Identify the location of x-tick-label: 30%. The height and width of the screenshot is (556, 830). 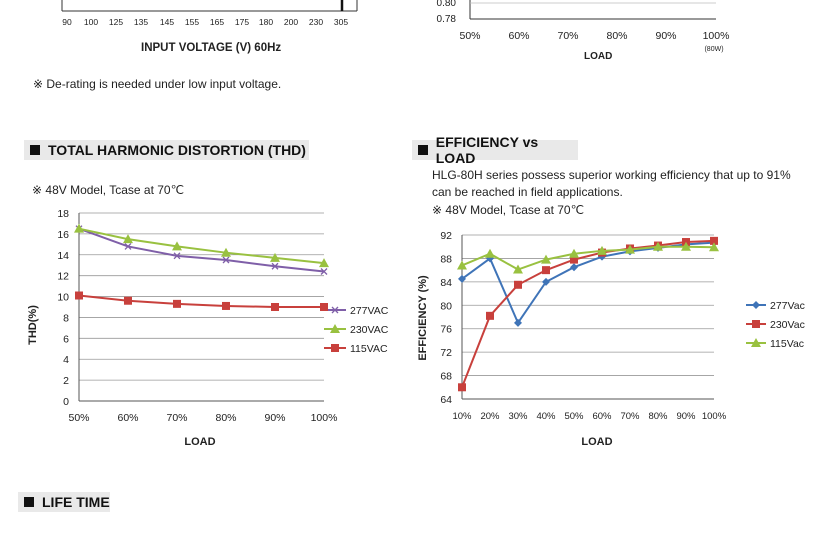
(518, 416).